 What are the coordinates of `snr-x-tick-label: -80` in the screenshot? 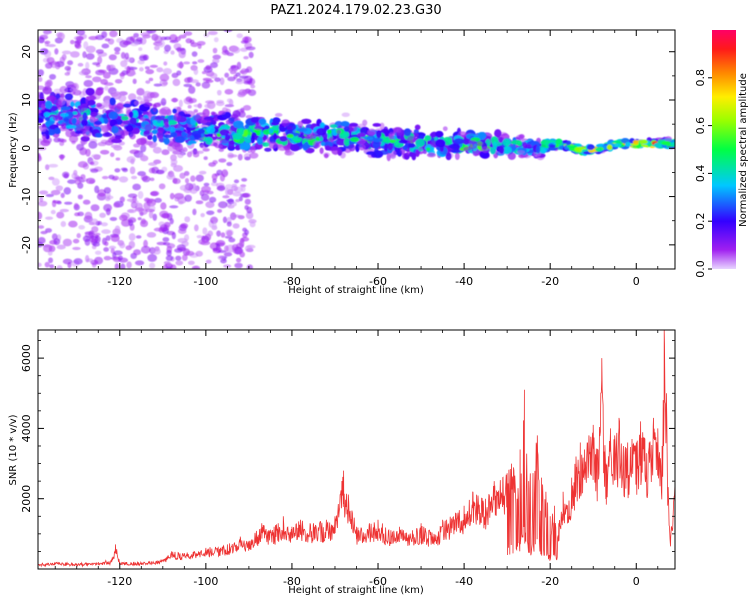 It's located at (292, 581).